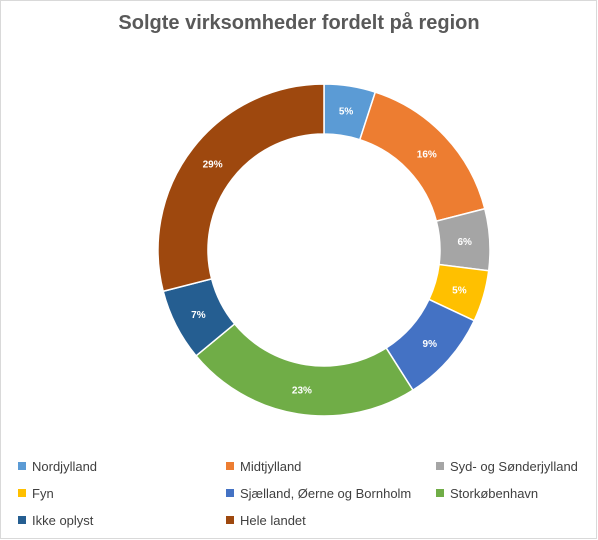  What do you see at coordinates (65, 466) in the screenshot?
I see `legend-label: Nordjylland` at bounding box center [65, 466].